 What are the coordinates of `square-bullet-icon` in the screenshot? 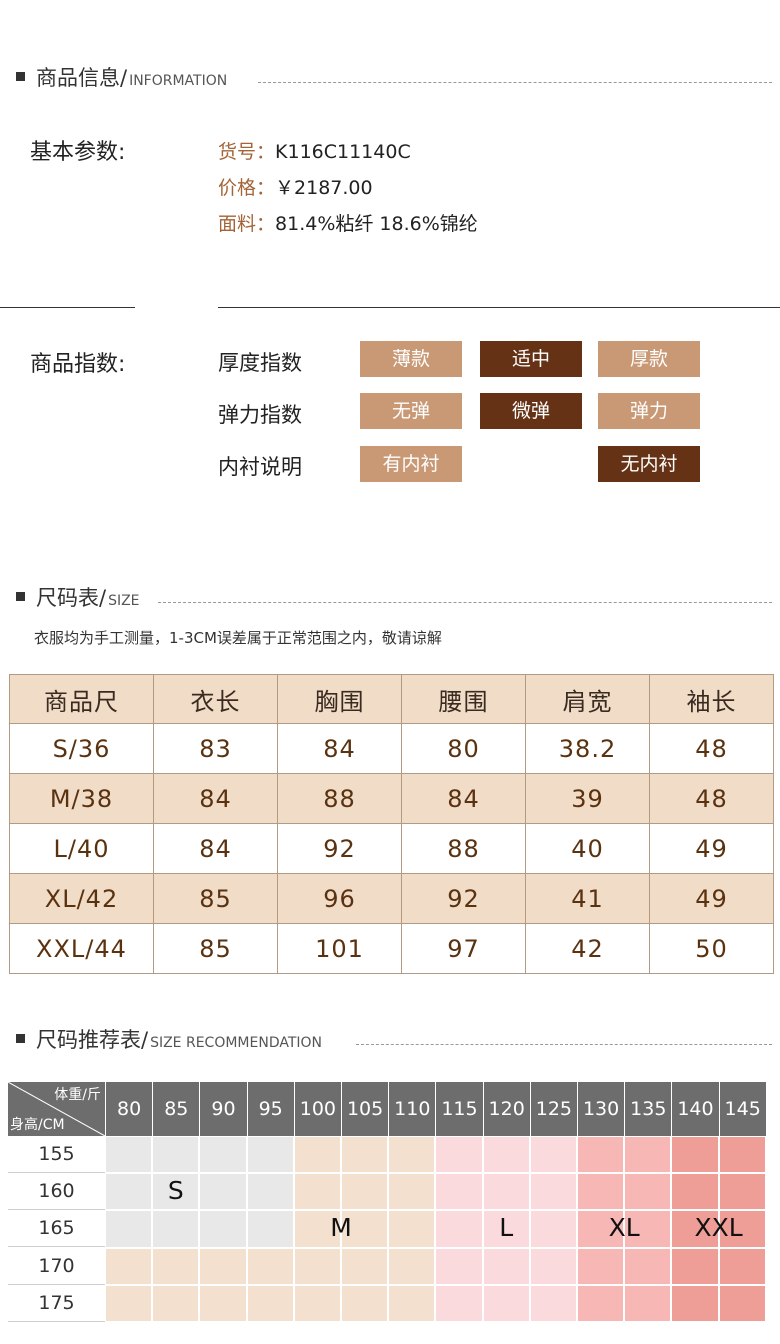 It's located at (20, 1038).